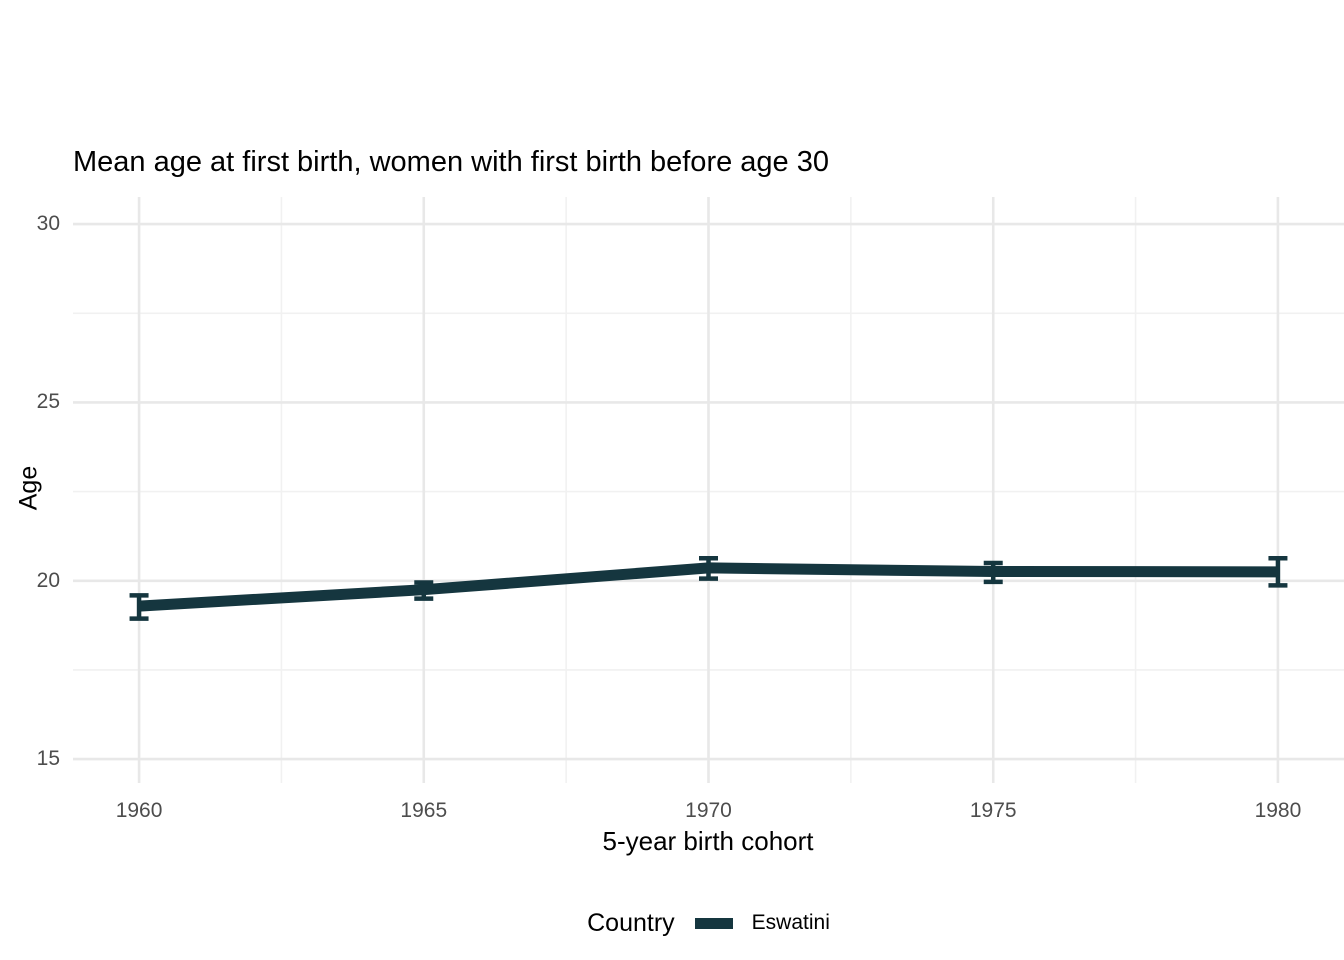  What do you see at coordinates (30, 480) in the screenshot?
I see `y-axis-tick-labels: 15 20 25 30` at bounding box center [30, 480].